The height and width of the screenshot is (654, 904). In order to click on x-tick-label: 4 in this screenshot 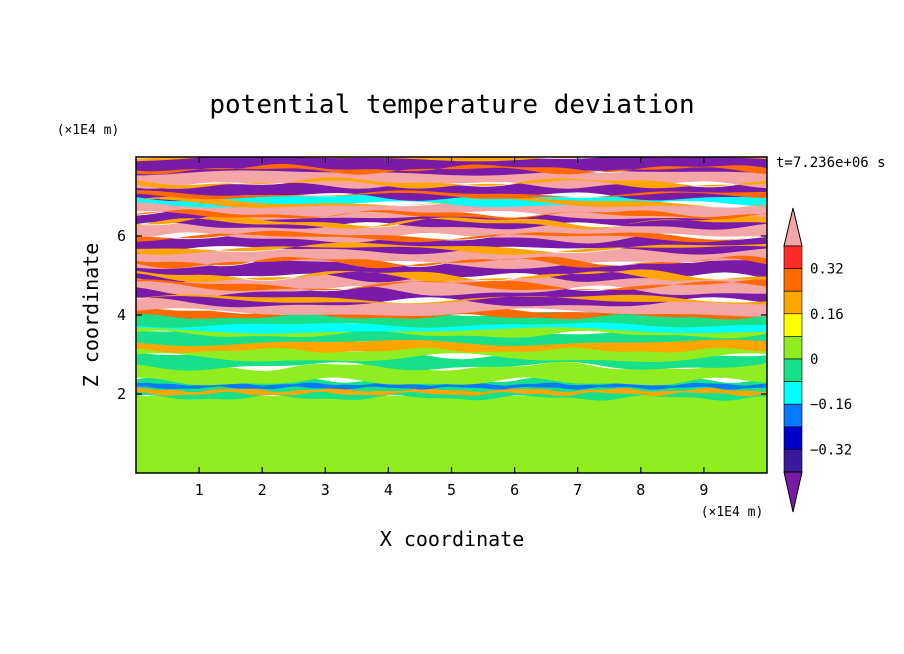, I will do `click(388, 490)`.